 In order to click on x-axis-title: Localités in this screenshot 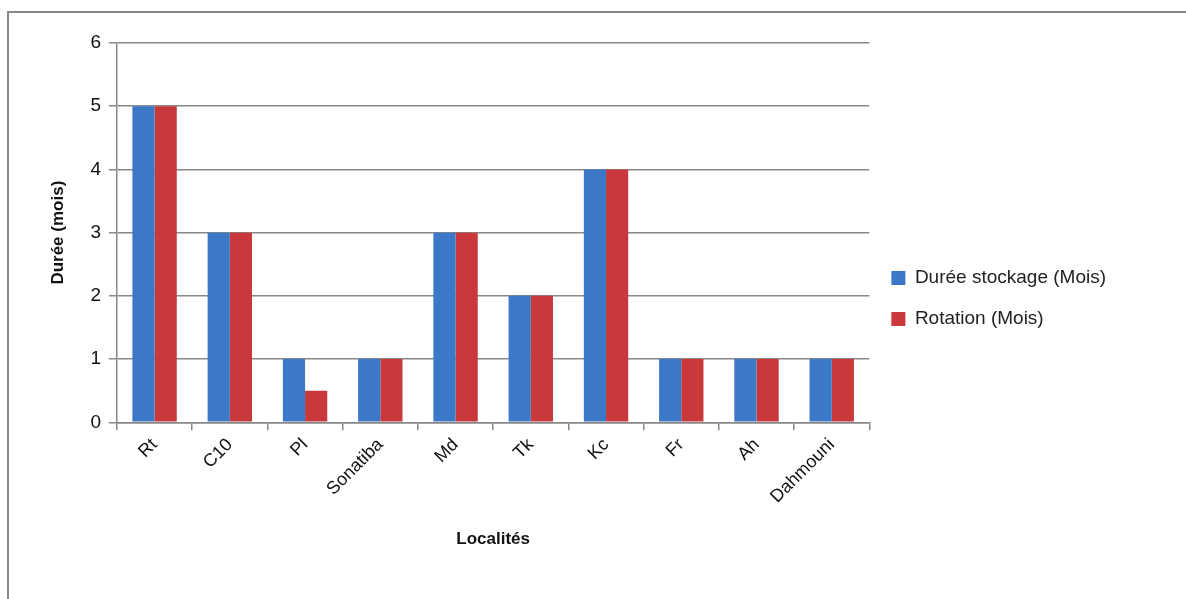, I will do `click(493, 539)`.